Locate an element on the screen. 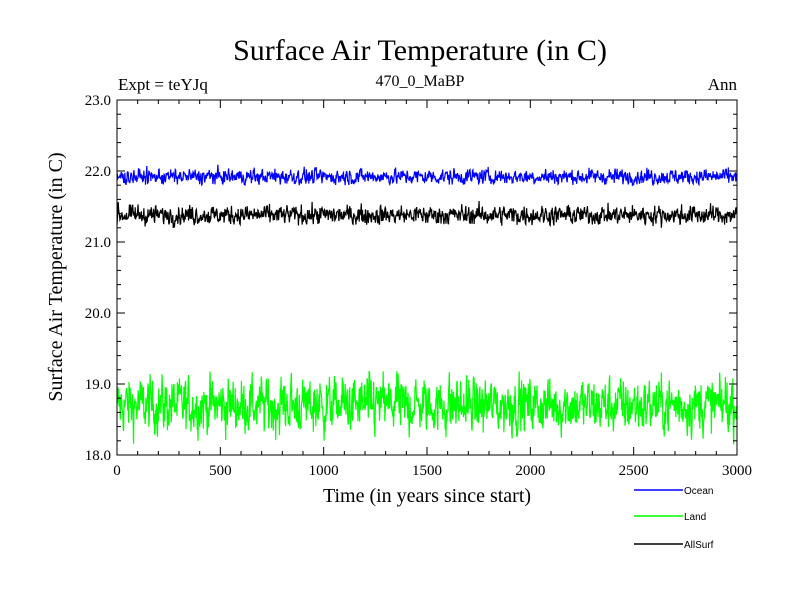 The width and height of the screenshot is (800, 600). experiment-label: Expt = teYJq is located at coordinates (163, 84).